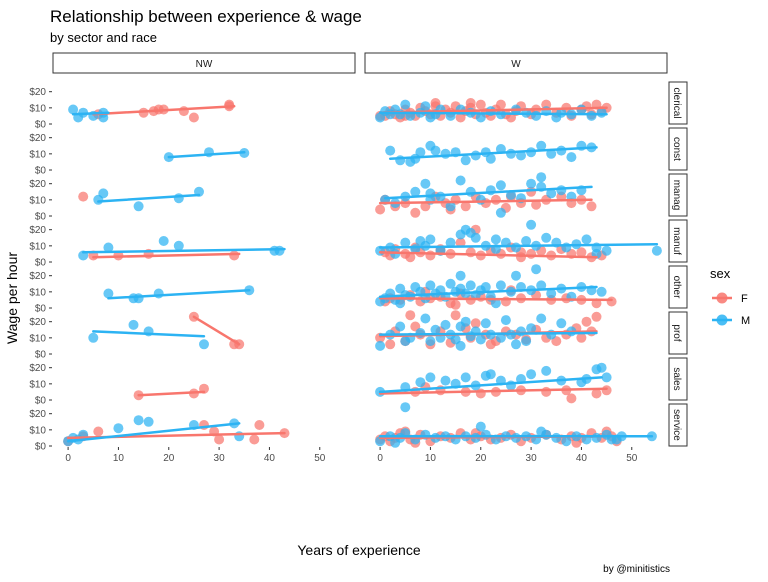  Describe the element at coordinates (166, 255) in the screenshot. I see `fit-line-f-manuf-NW` at that location.